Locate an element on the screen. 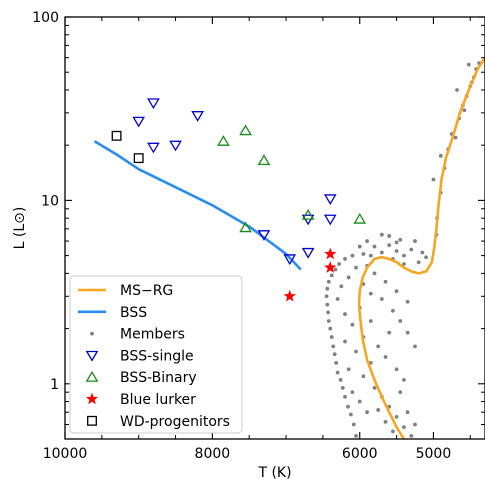 The width and height of the screenshot is (485, 479). x-tick-label: 8000 is located at coordinates (213, 454).